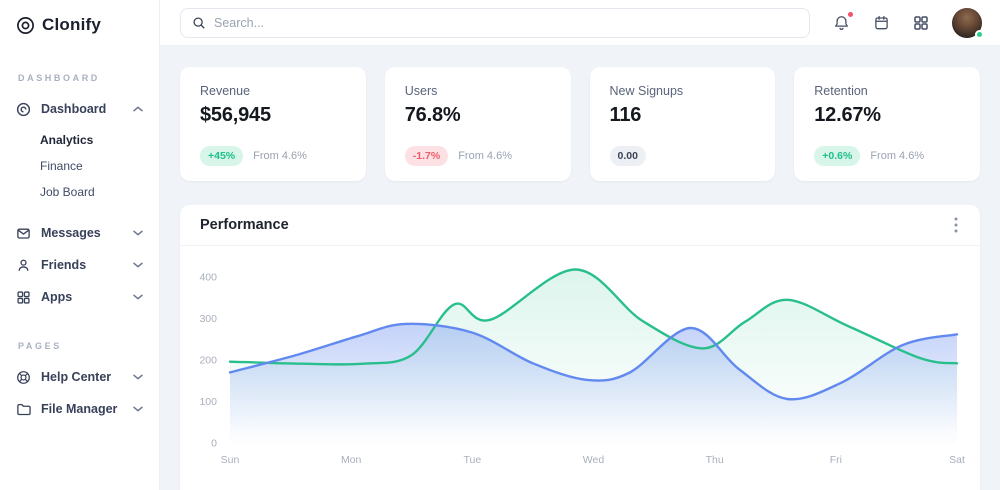  I want to click on clonify-logo-icon, so click(25, 25).